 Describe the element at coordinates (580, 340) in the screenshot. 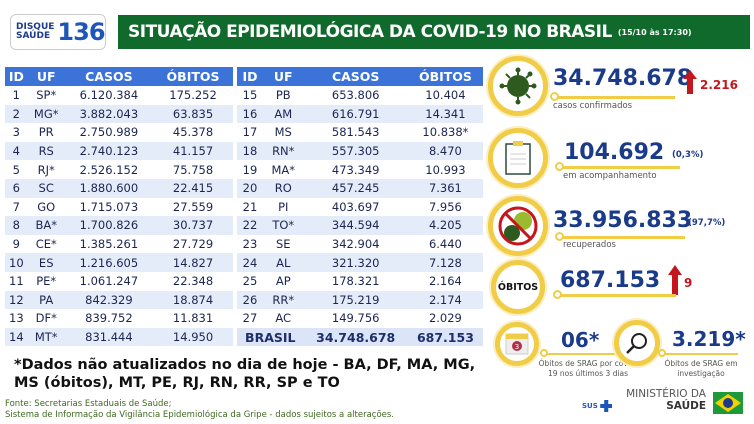

I see `srag-recent-value: 06*` at that location.